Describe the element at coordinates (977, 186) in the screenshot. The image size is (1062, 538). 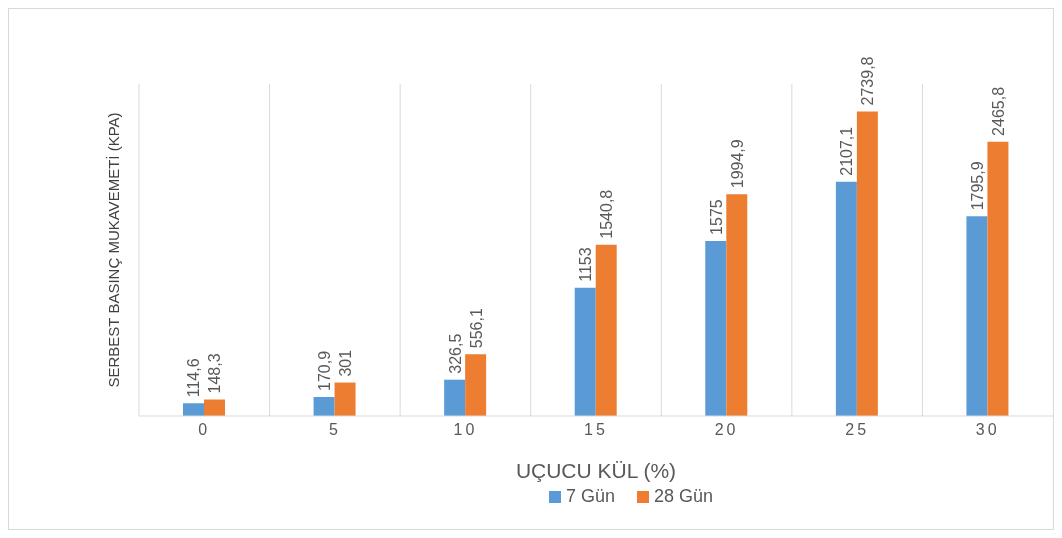
I see `data-label: 1795,9` at that location.